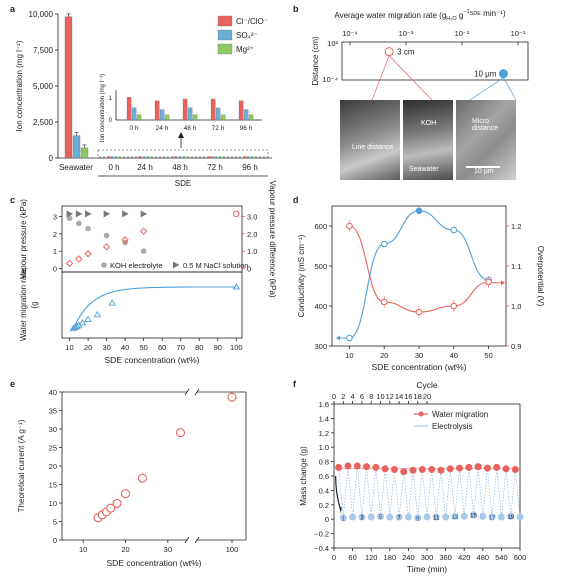 The image size is (561, 577). Describe the element at coordinates (390, 396) in the screenshot. I see `xtick2-label-f: 12` at that location.